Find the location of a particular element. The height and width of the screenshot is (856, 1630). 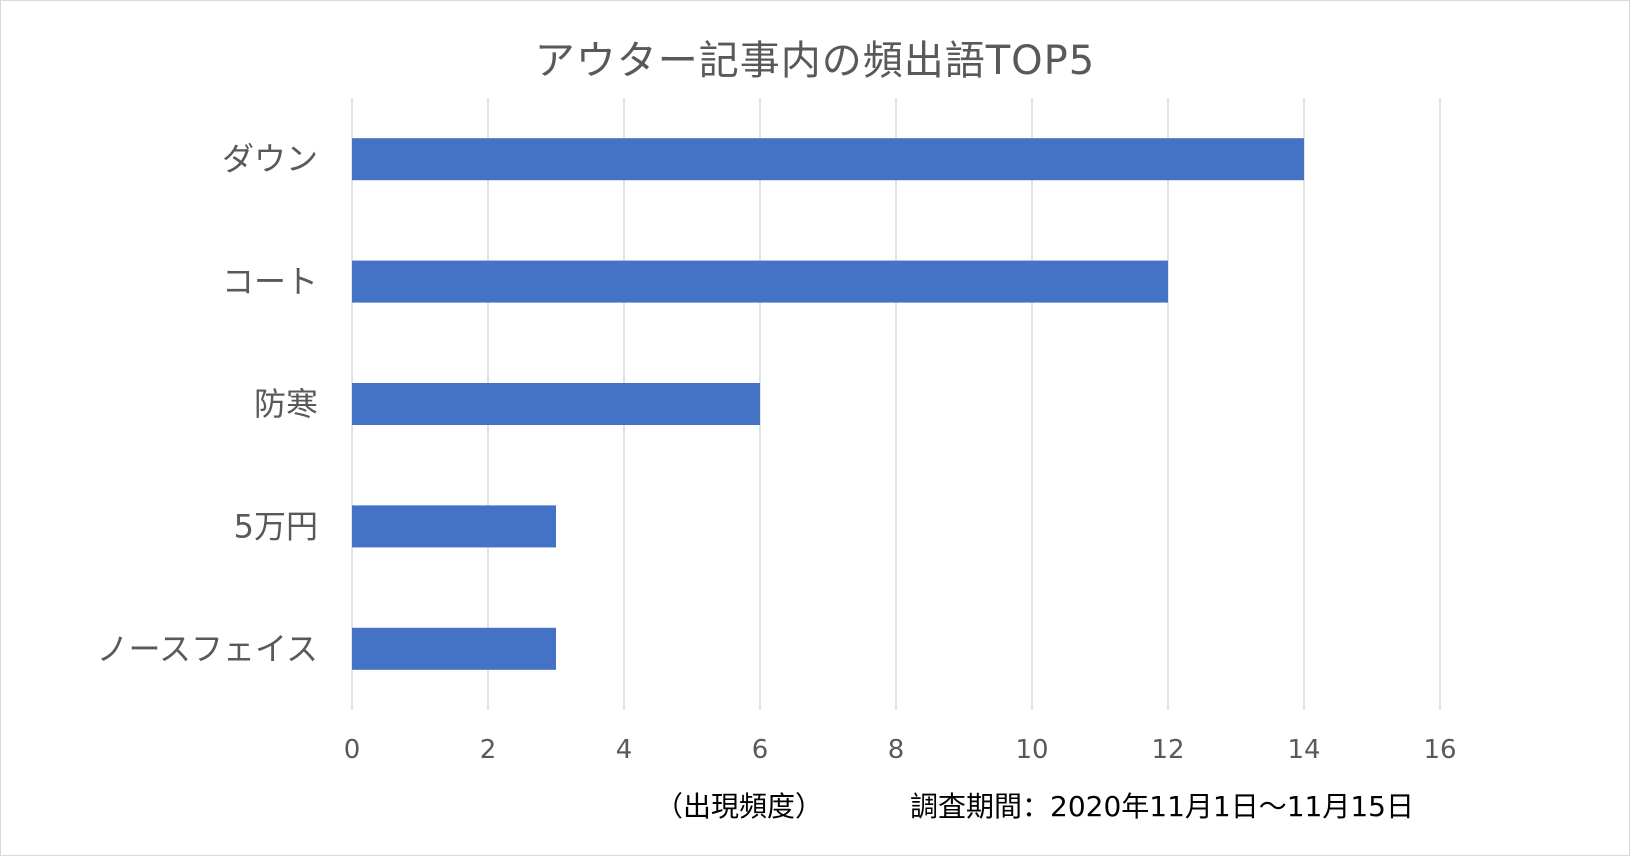

category-label: ダウン is located at coordinates (270, 159).